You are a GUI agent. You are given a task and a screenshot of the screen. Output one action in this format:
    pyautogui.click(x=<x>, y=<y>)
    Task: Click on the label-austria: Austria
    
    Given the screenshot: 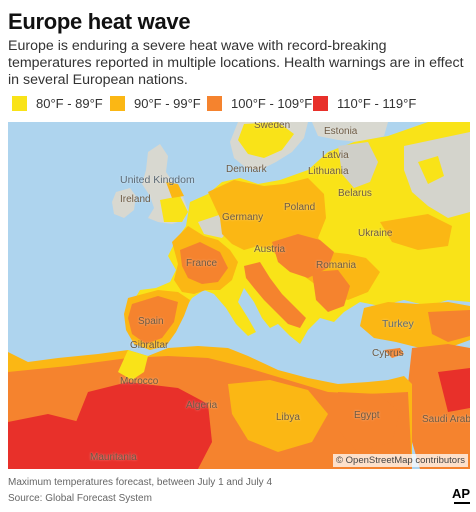 What is the action you would take?
    pyautogui.click(x=270, y=249)
    